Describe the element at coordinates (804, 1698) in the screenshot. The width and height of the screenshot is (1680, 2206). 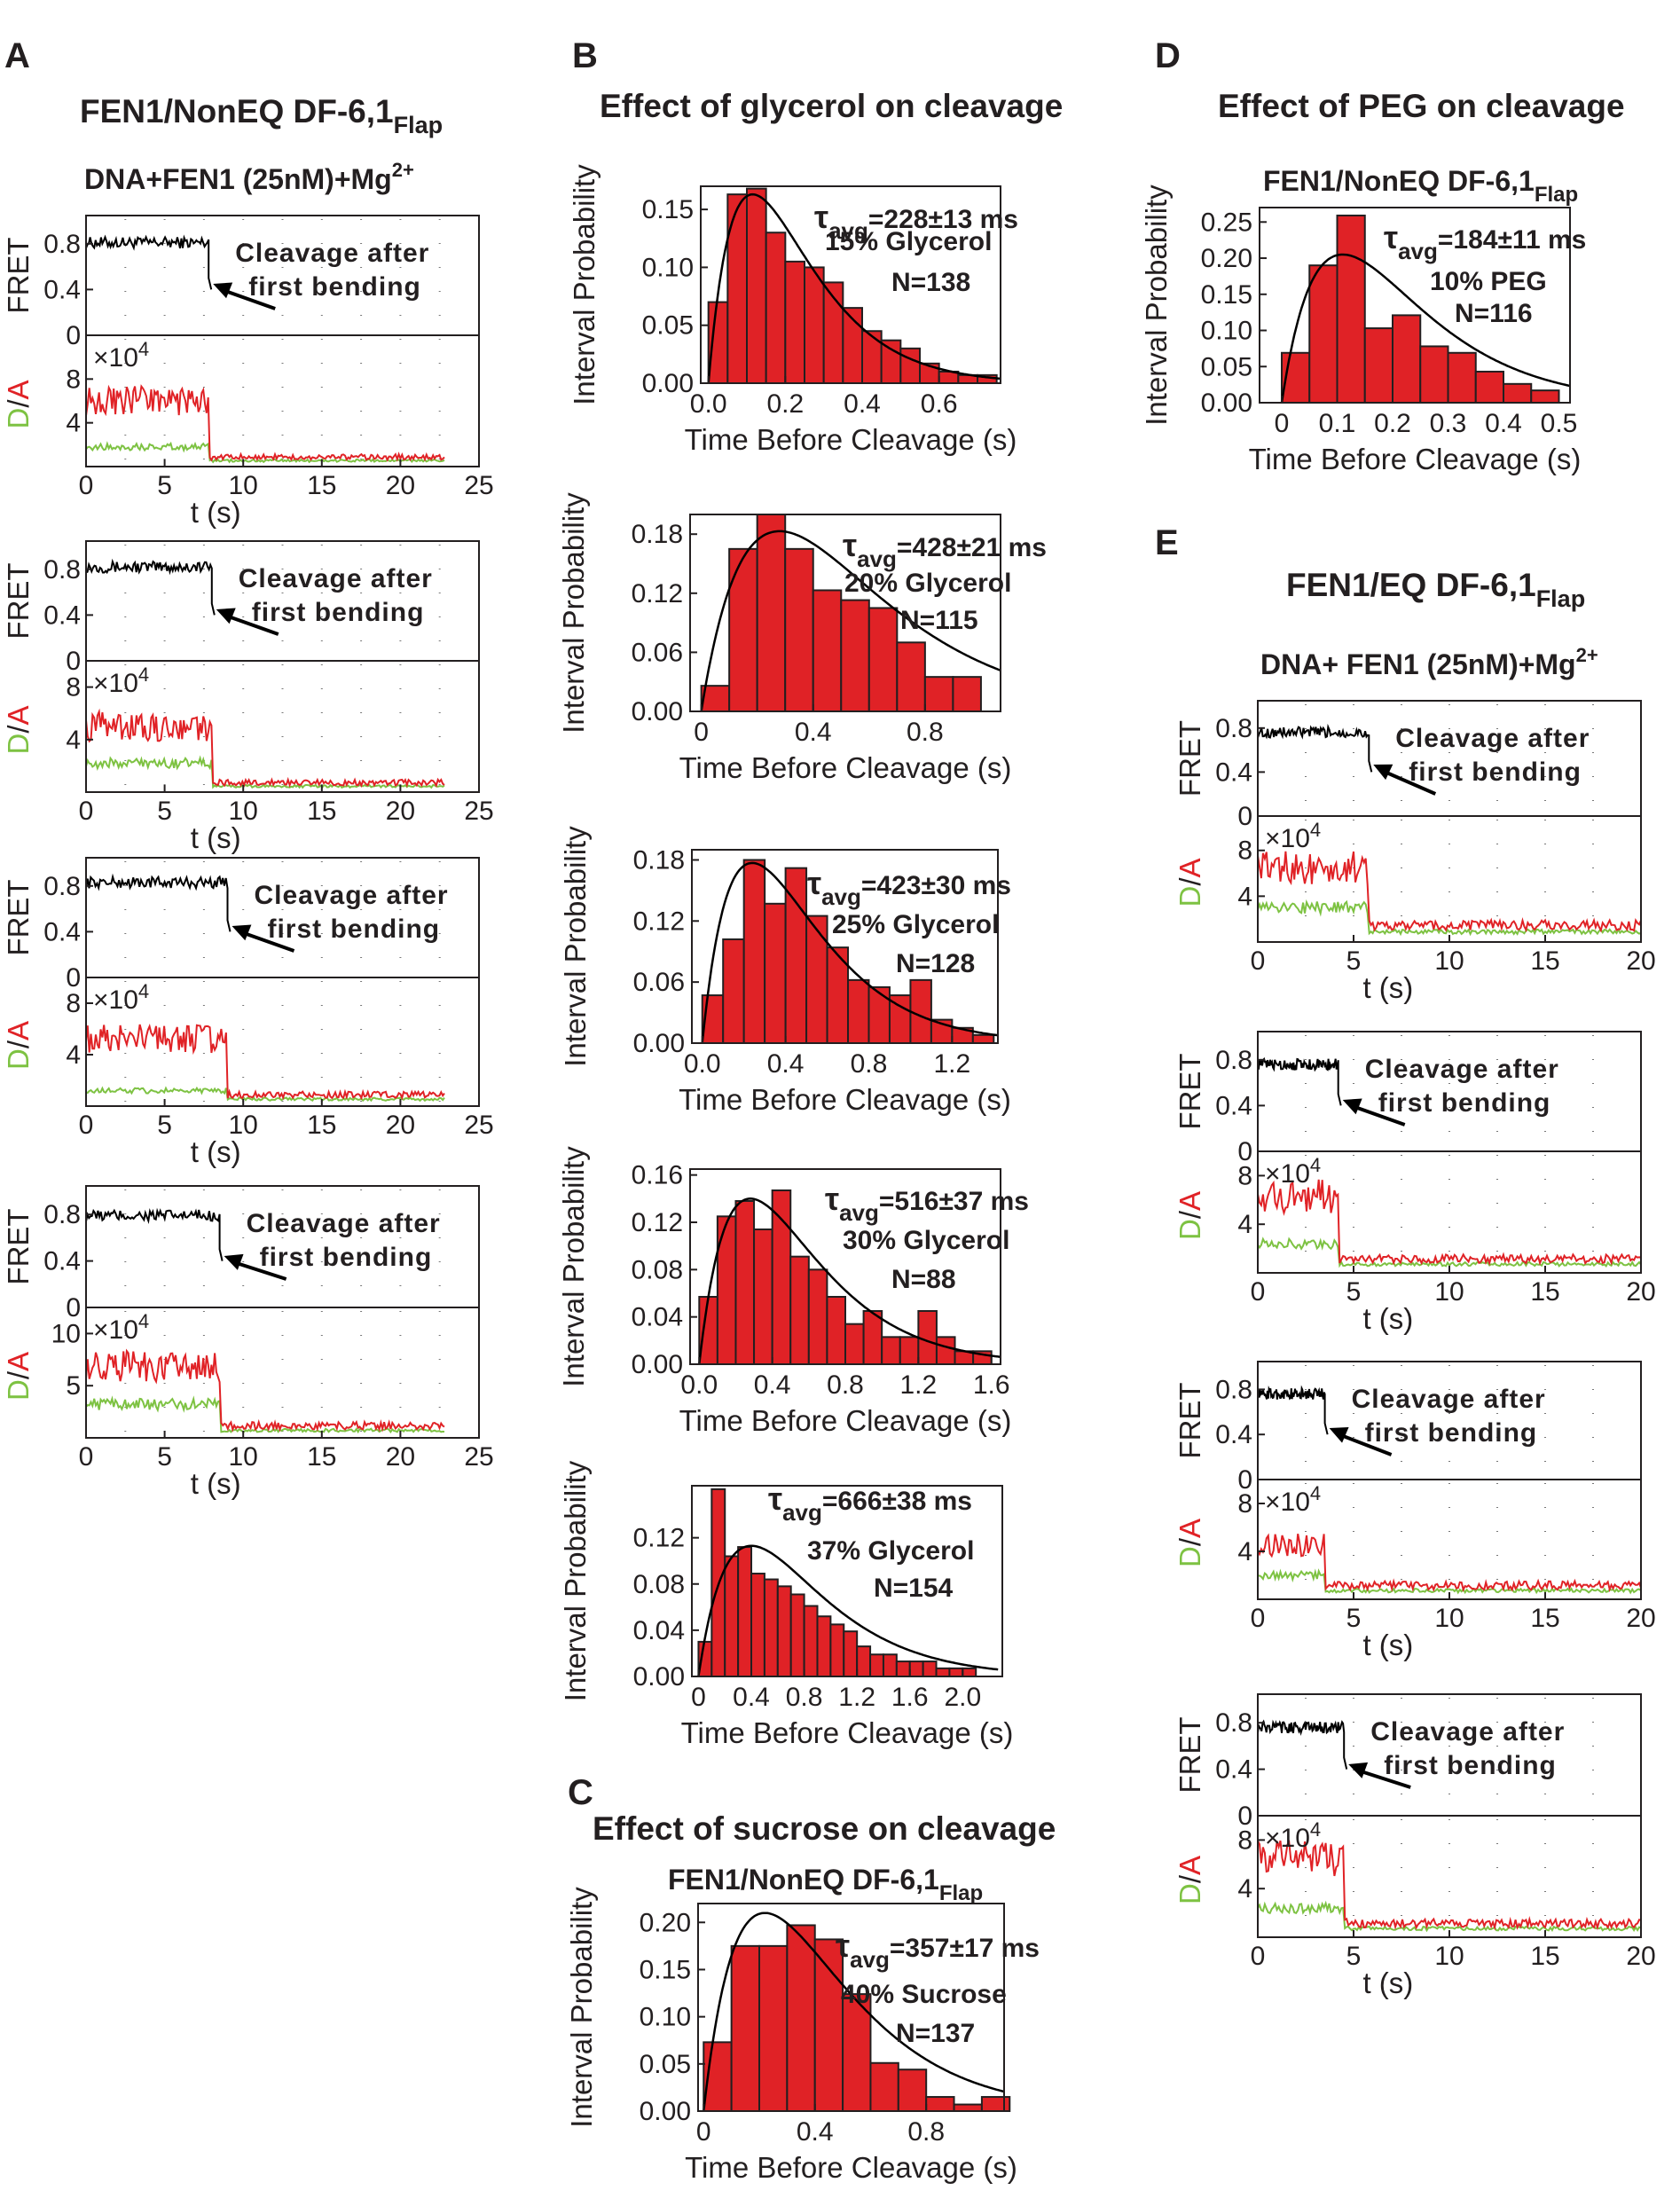
I see `x-tick-label: 0.8` at that location.